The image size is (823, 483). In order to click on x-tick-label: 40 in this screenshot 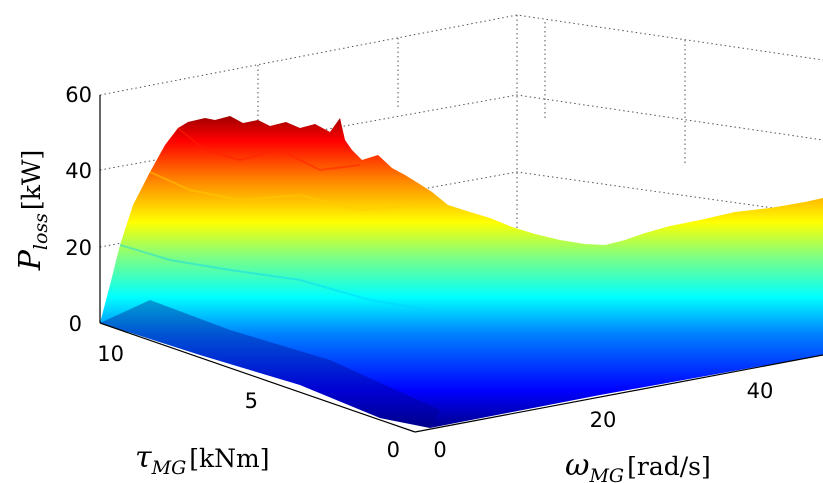, I will do `click(760, 391)`.